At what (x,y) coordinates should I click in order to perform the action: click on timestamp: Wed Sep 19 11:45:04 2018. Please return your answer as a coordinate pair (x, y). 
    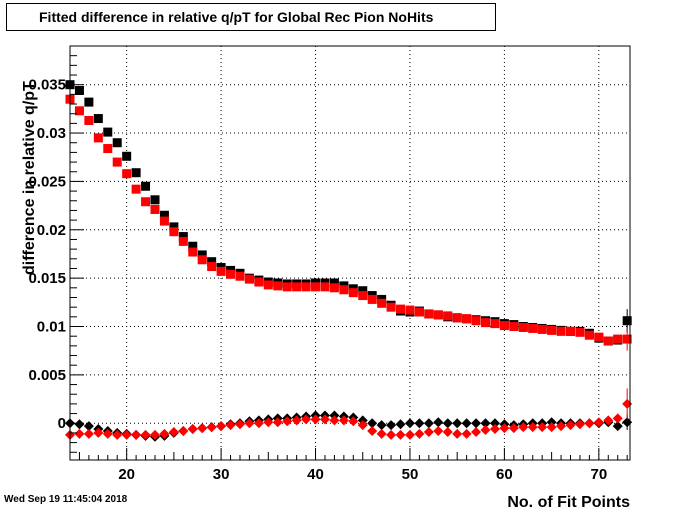
    Looking at the image, I should click on (66, 499).